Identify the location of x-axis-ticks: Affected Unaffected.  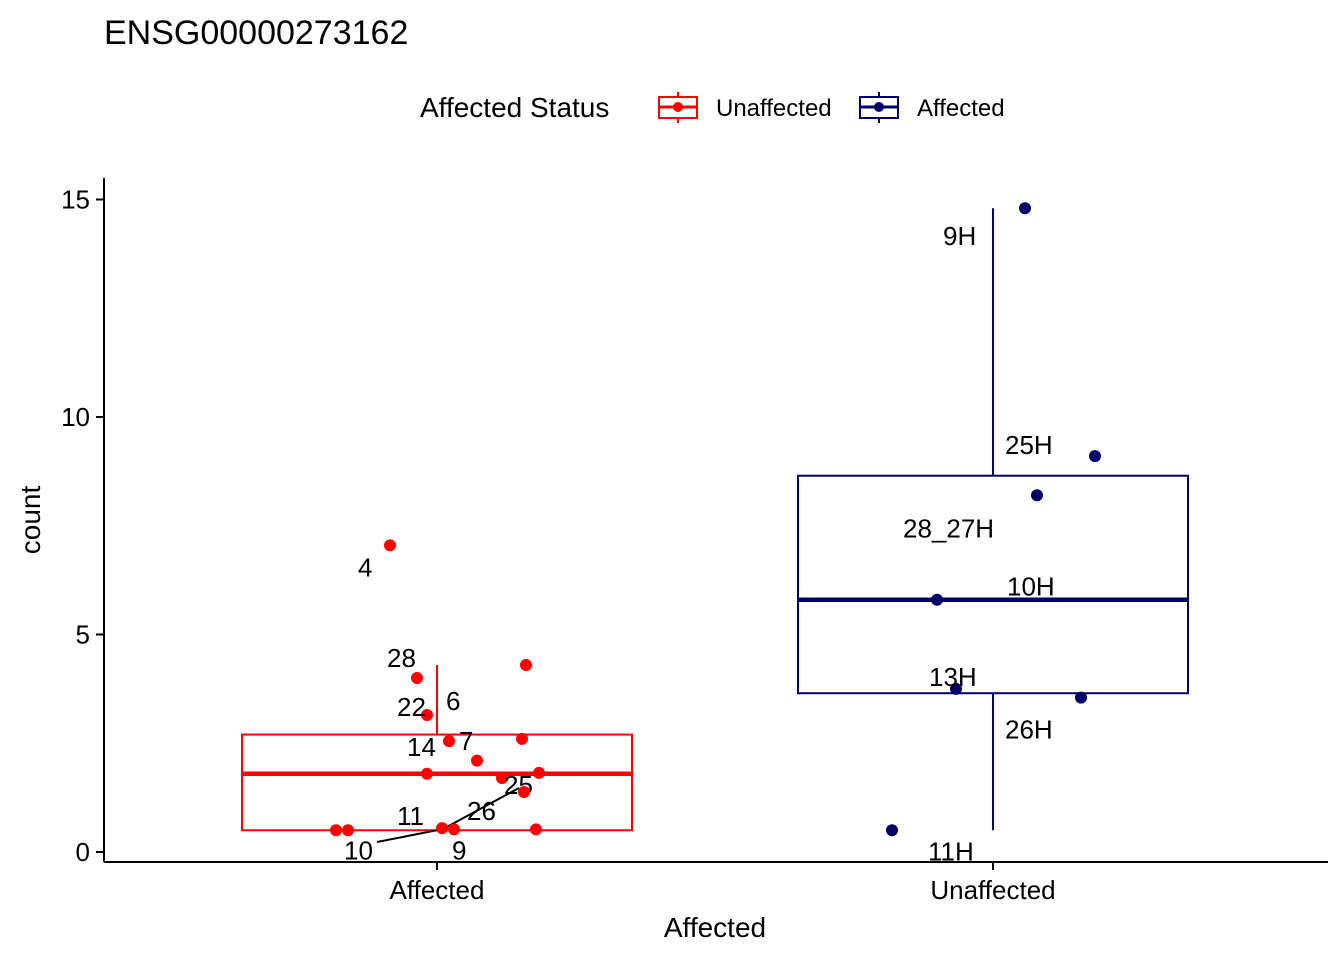
(723, 883).